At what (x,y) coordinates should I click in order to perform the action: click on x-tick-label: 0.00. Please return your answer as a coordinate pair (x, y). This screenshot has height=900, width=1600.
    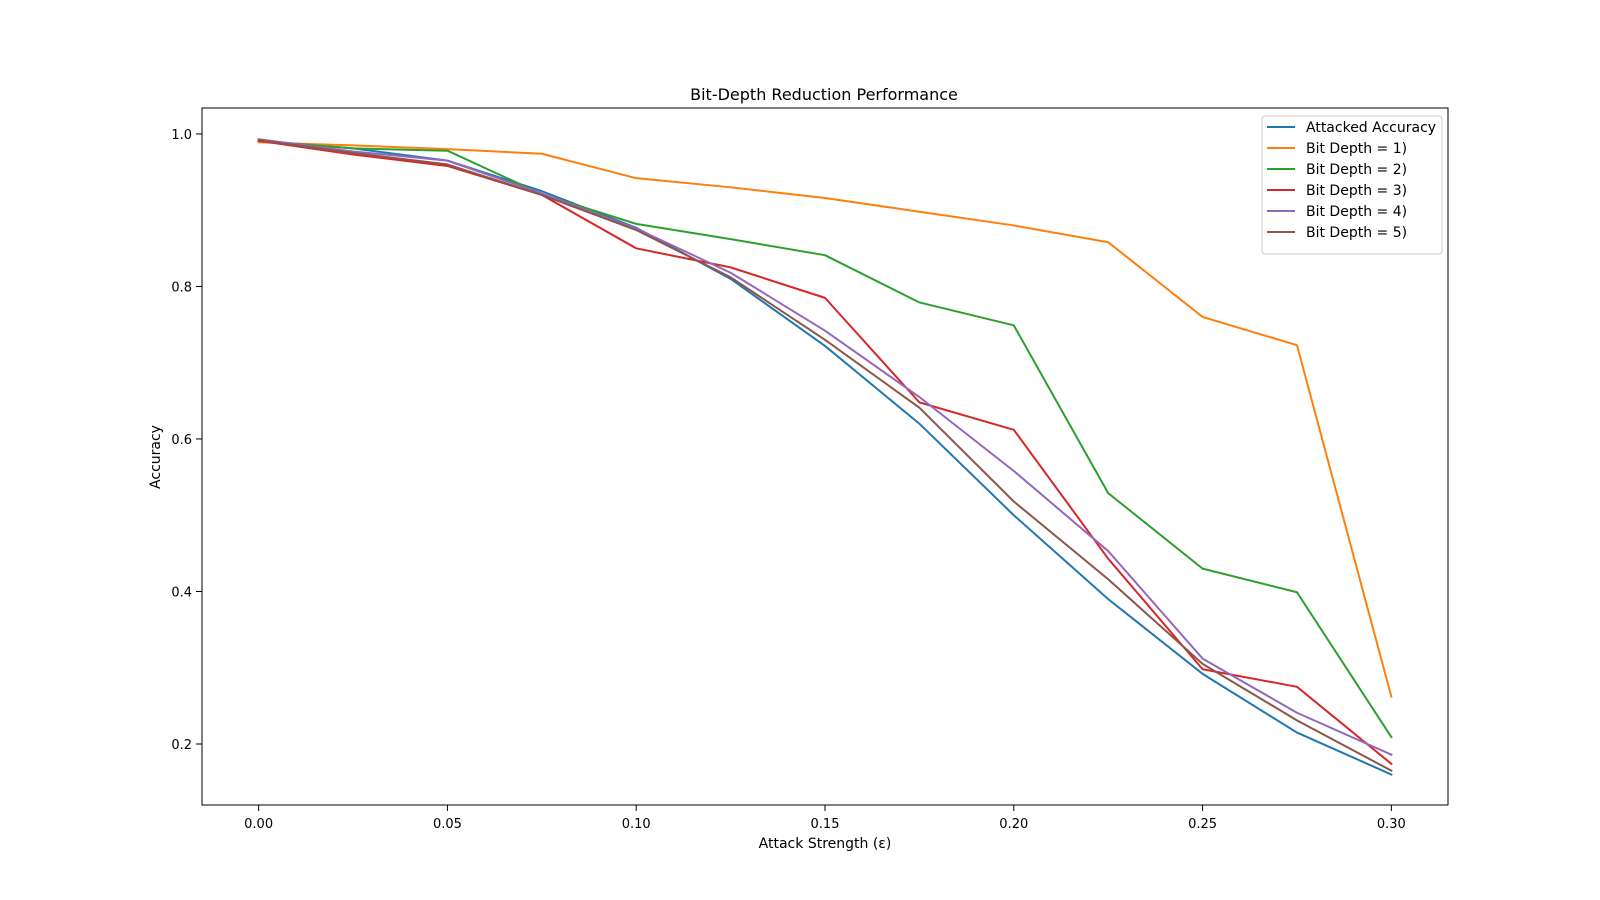
    Looking at the image, I should click on (258, 824).